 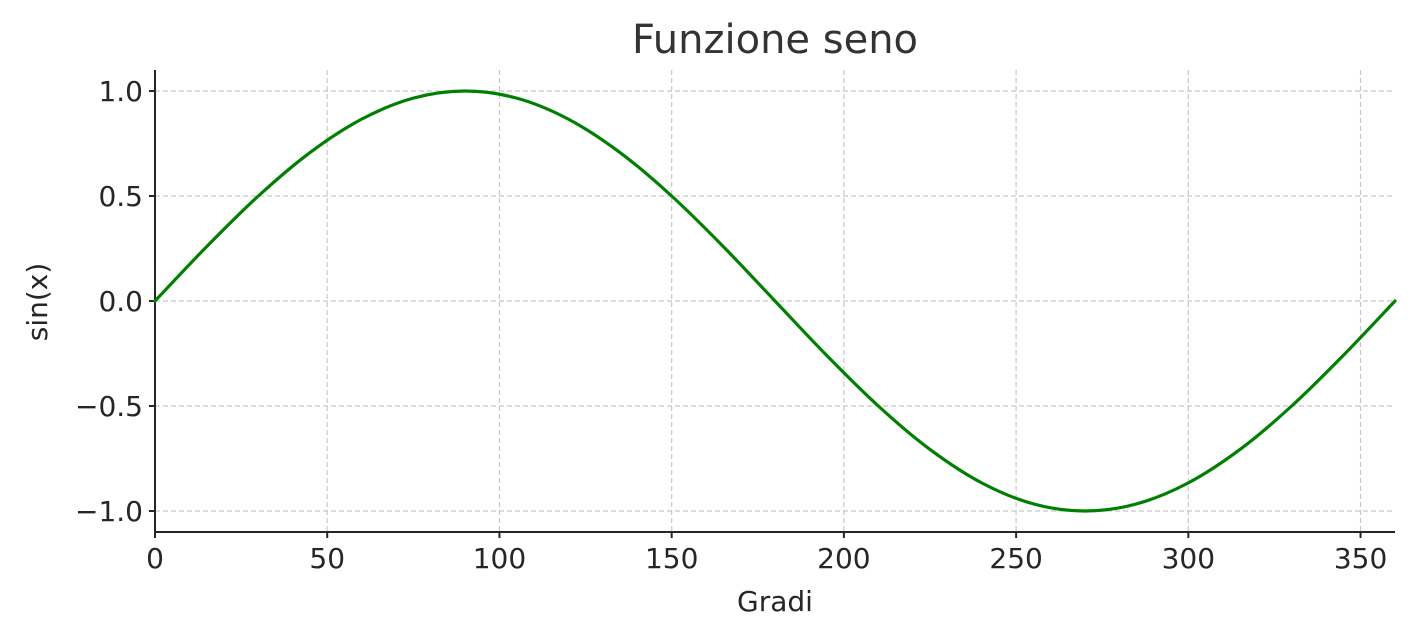 I want to click on x-tick-label: 300, so click(x=1188, y=558).